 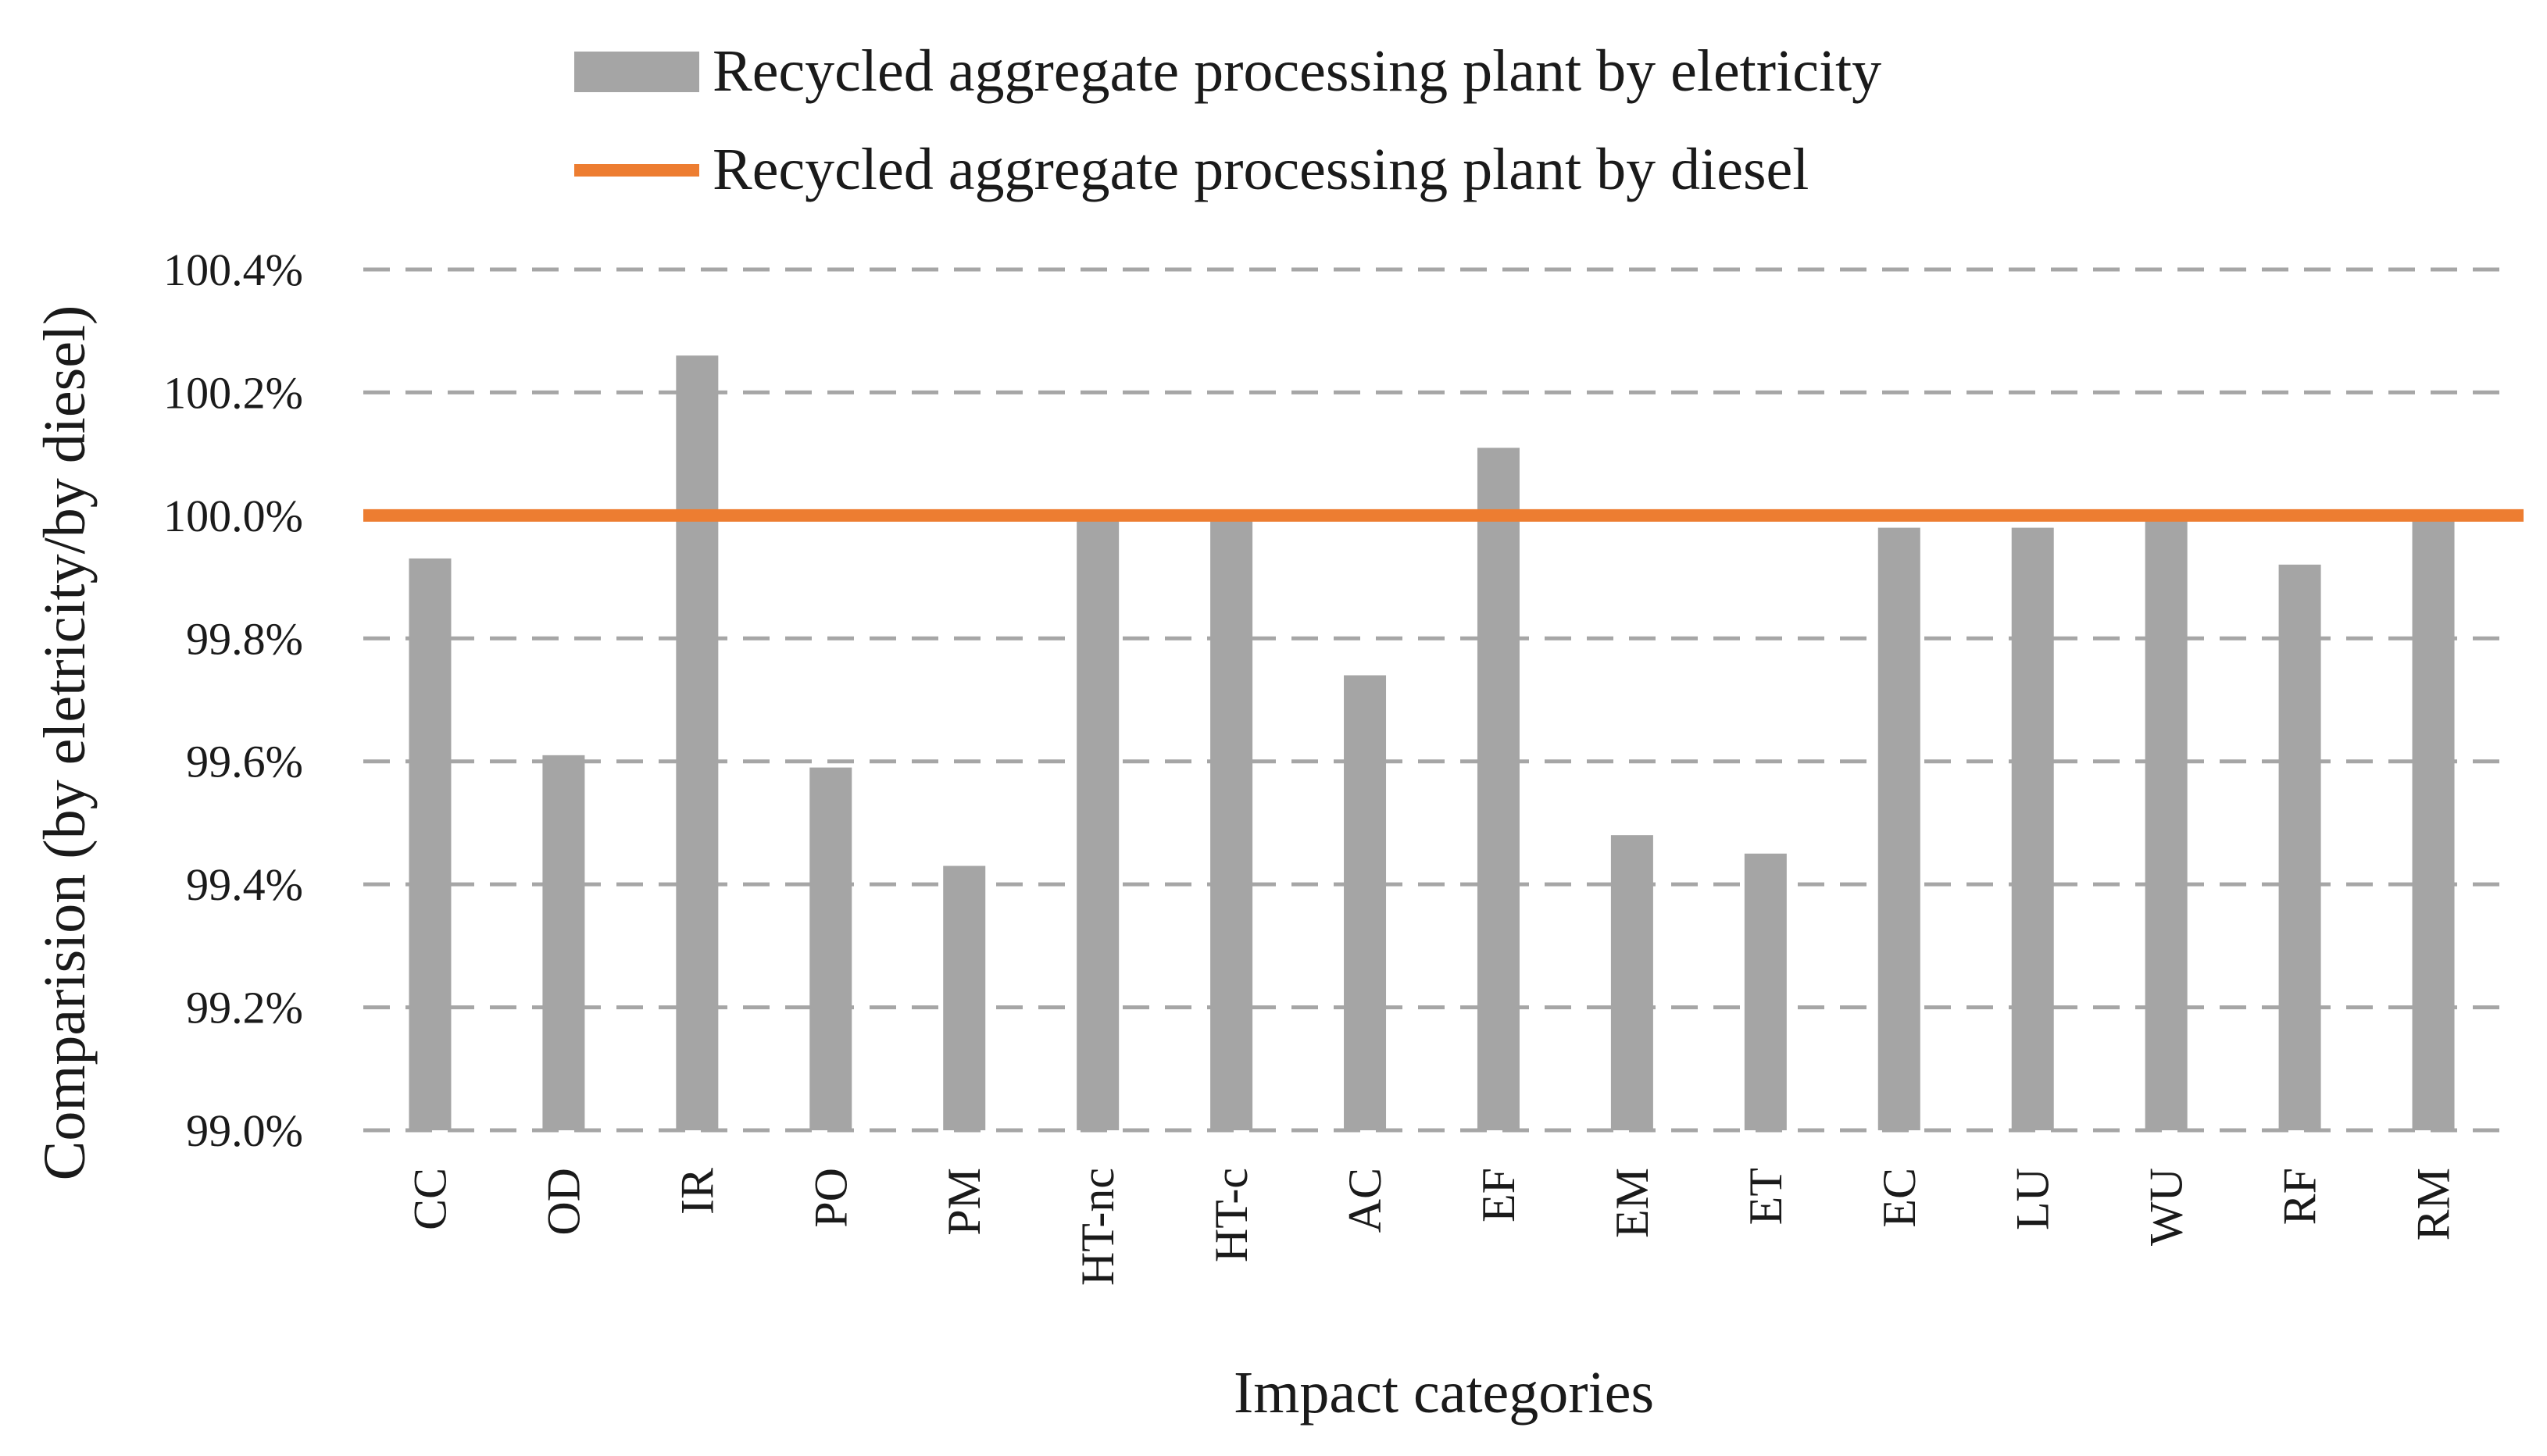 I want to click on x-category-label: PM, so click(x=964, y=1202).